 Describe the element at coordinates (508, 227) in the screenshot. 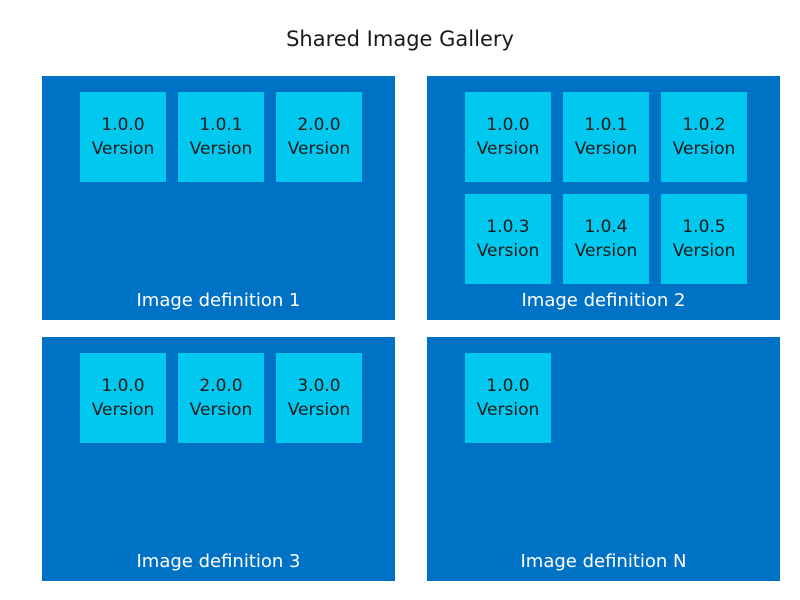

I see `version-number: 1.0.3` at that location.